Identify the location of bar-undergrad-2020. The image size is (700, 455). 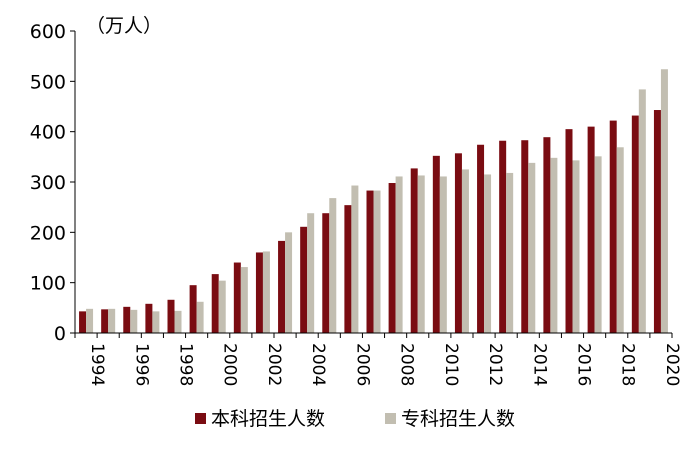
(657, 222).